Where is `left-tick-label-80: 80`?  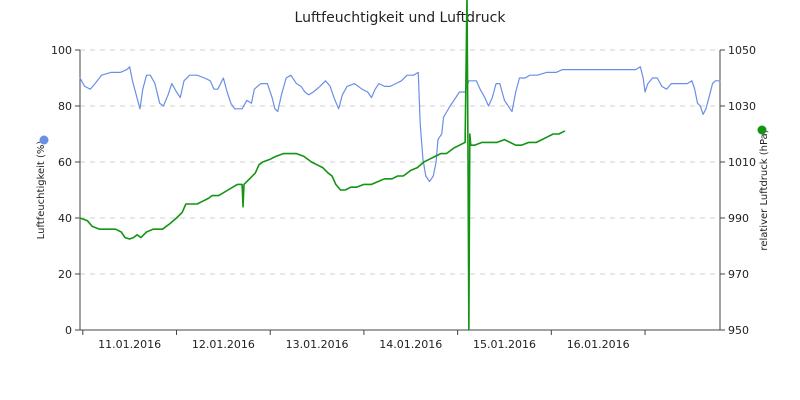
left-tick-label-80: 80 is located at coordinates (65, 106).